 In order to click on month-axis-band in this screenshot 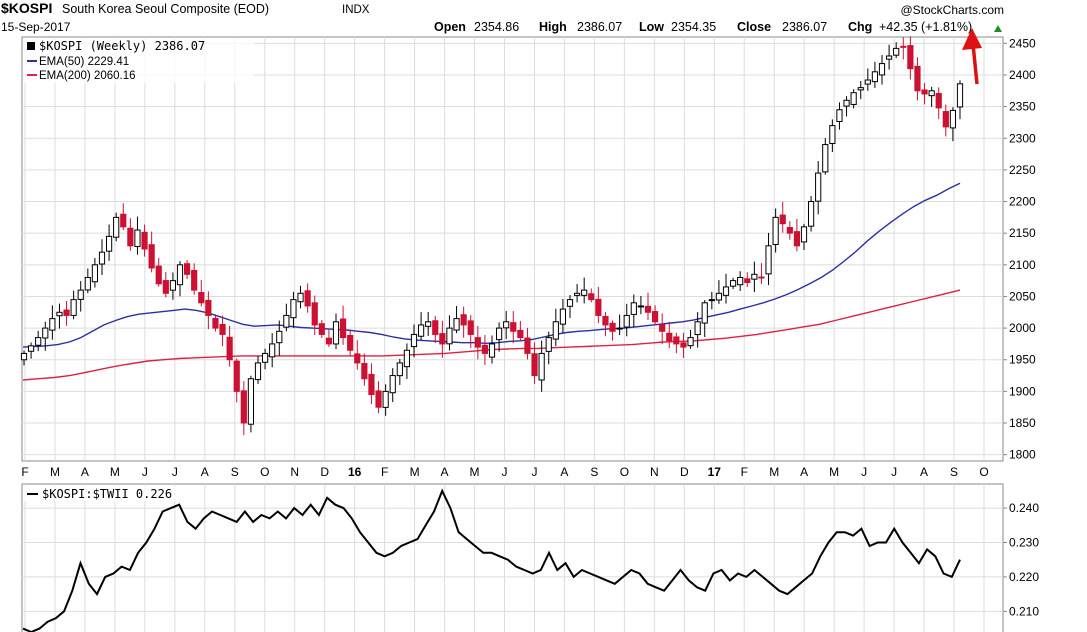, I will do `click(512, 471)`.